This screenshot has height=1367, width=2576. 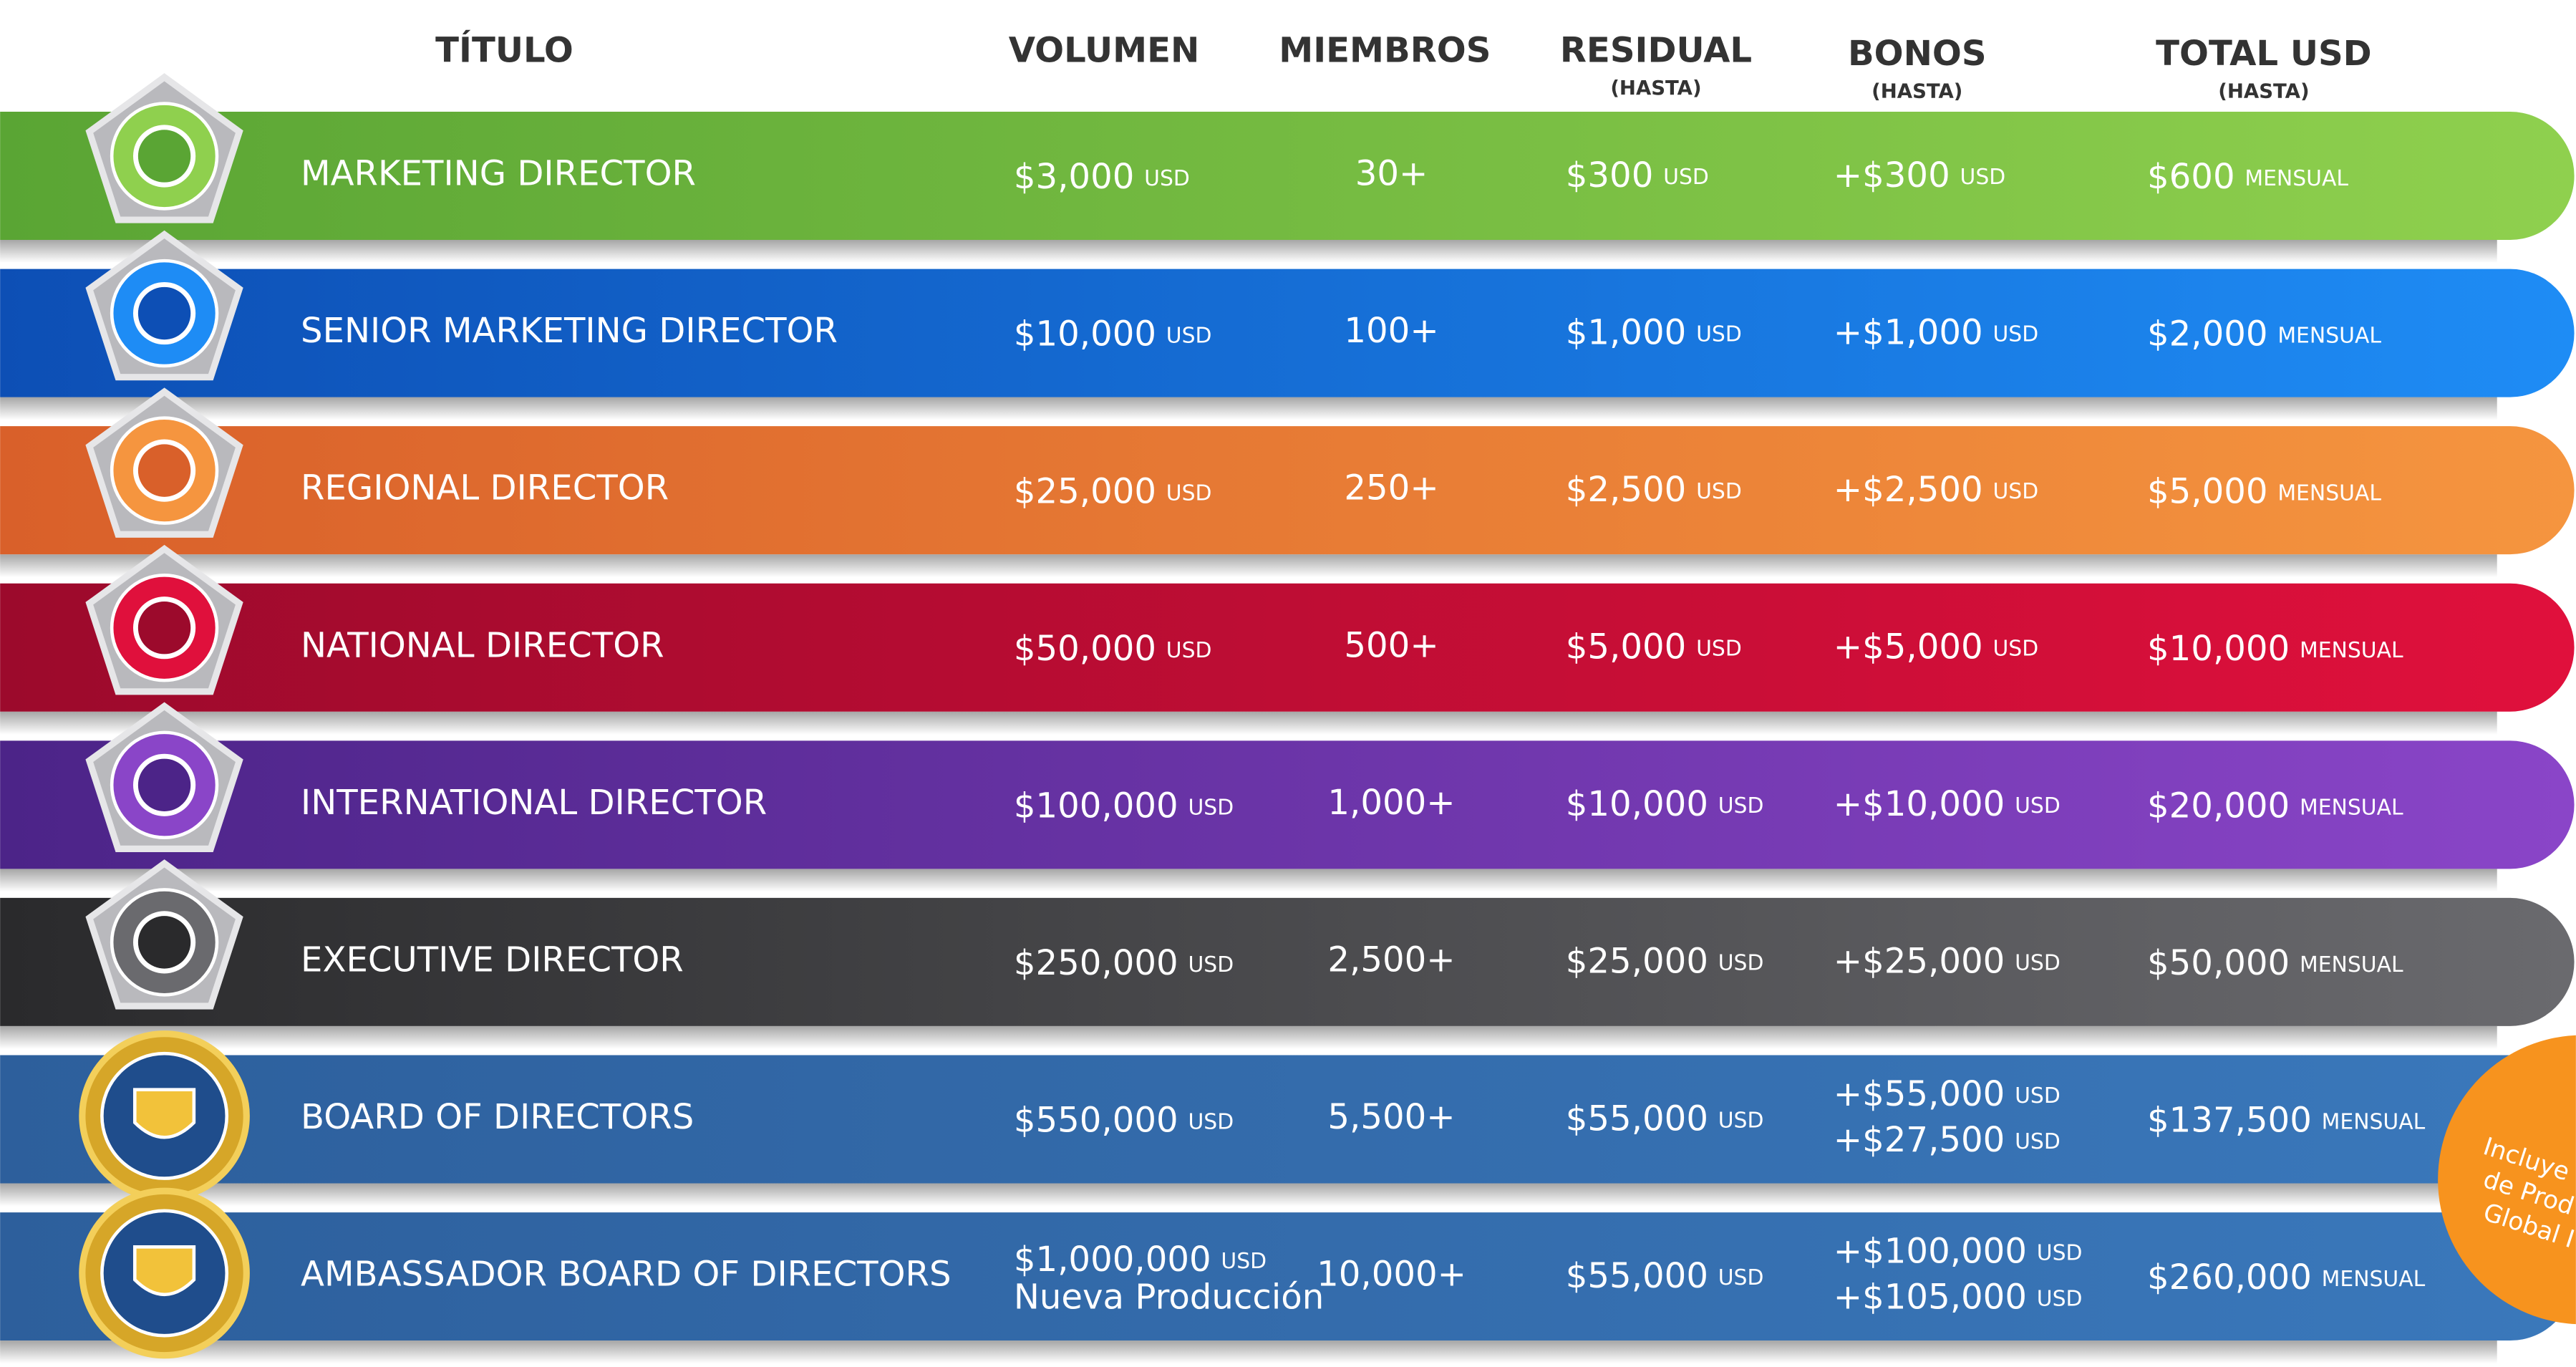 What do you see at coordinates (1385, 50) in the screenshot?
I see `header: MIEMBROS` at bounding box center [1385, 50].